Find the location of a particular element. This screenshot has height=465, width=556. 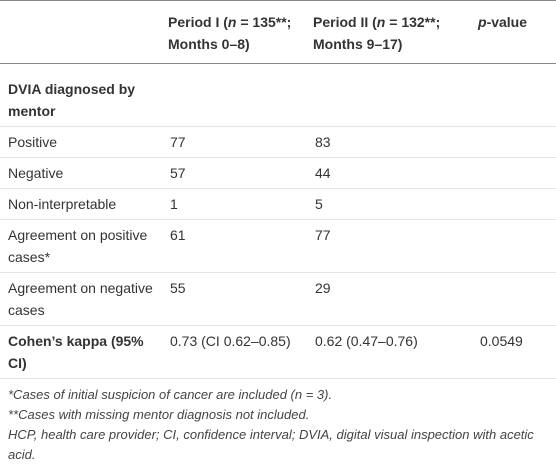

table-row: Agreement on negative cases 55 29 is located at coordinates (278, 299).